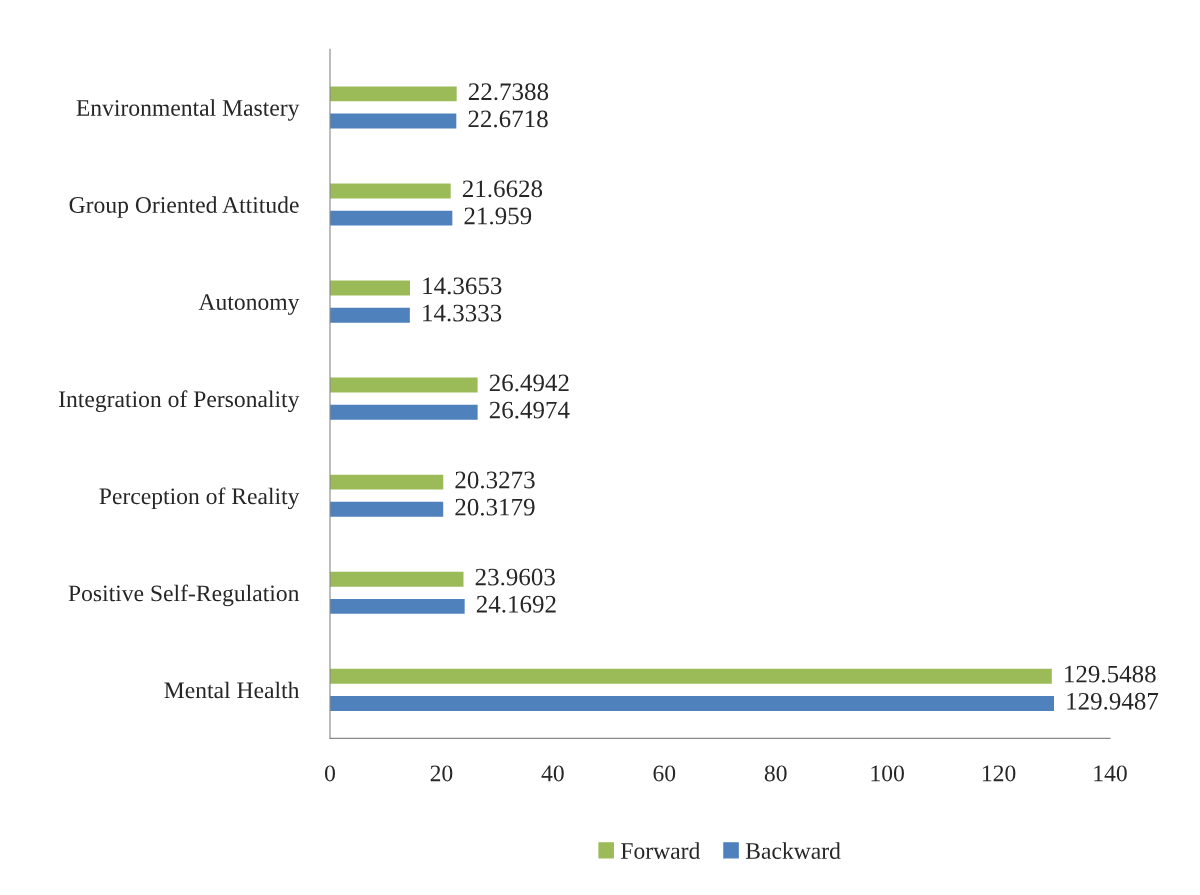 The image size is (1200, 895). Describe the element at coordinates (495, 507) in the screenshot. I see `data-label: 20.3179` at that location.